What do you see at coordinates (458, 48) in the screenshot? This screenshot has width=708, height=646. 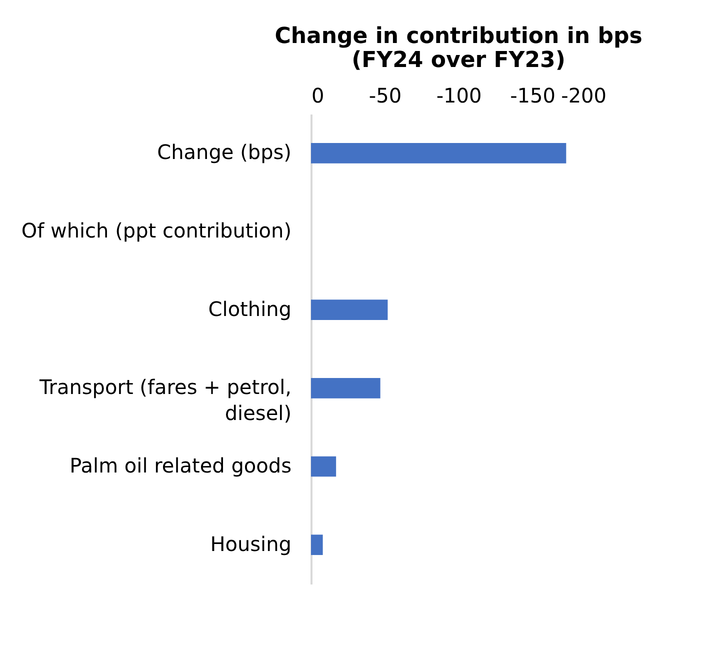 I see `chart-title: Change in contribution in bps (FY24 over FY23)` at bounding box center [458, 48].